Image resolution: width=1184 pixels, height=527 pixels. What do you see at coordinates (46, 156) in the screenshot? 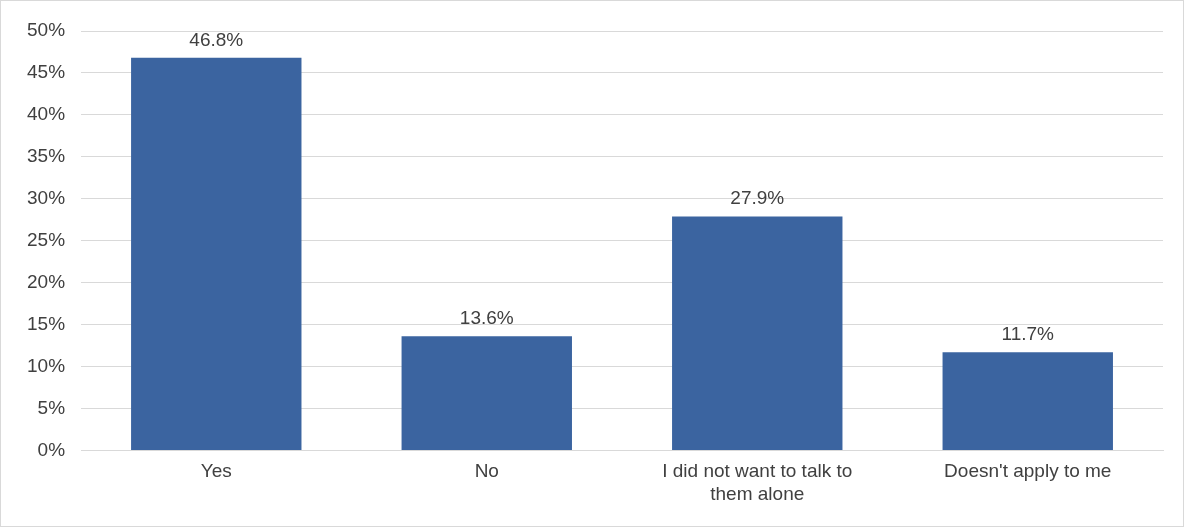
I see `y-tick-label: 35%` at bounding box center [46, 156].